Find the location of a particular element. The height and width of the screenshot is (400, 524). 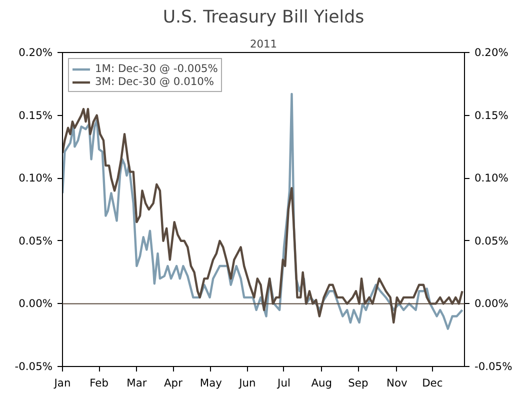

y-tick-label: 0.15% is located at coordinates (35, 115).